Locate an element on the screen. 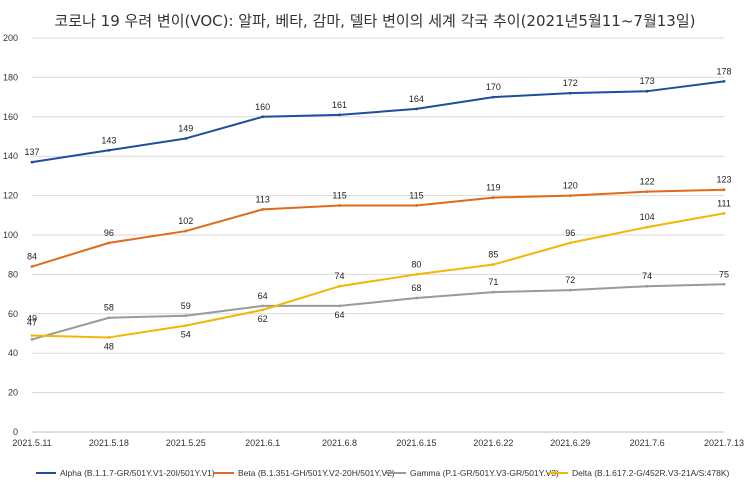  data-label: 173 is located at coordinates (647, 81).